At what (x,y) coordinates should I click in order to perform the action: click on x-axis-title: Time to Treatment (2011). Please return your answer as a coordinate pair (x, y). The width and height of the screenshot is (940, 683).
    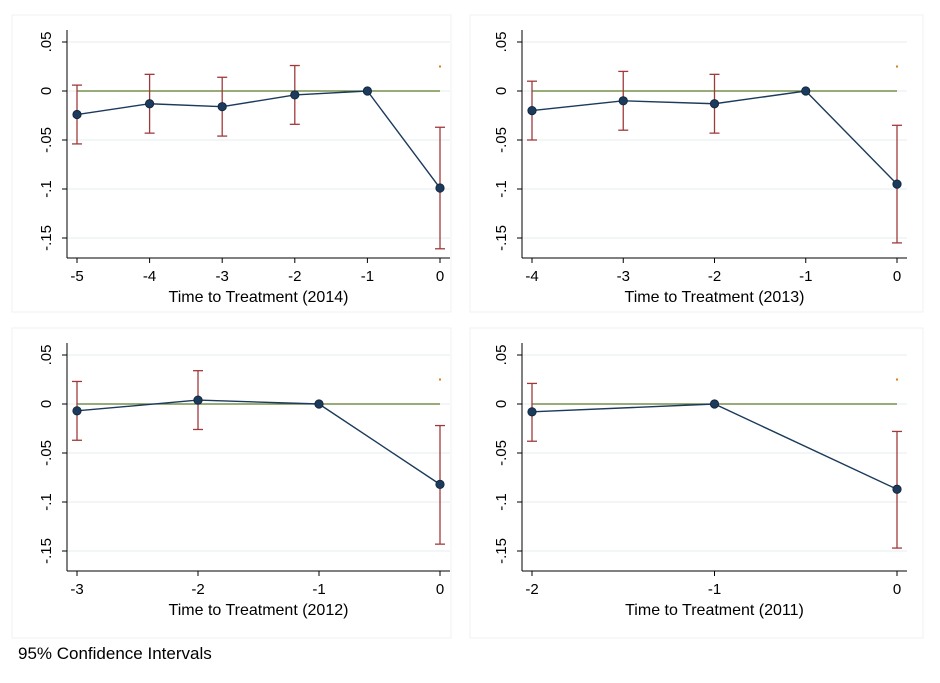
    Looking at the image, I should click on (714, 610).